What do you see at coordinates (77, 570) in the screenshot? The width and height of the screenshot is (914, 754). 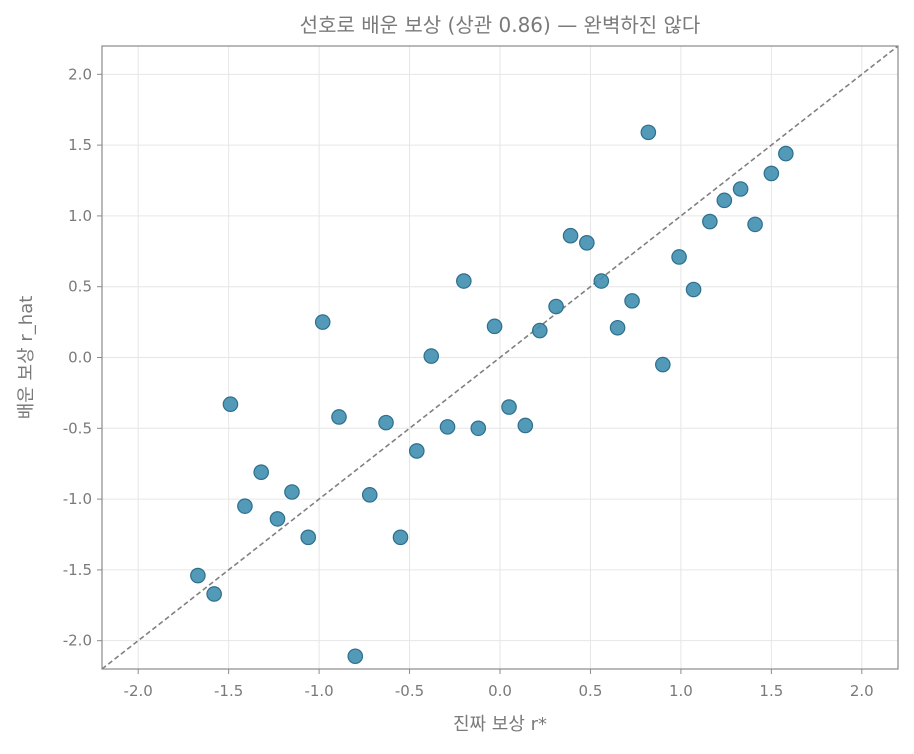 I see `y-tick-label: -1.5` at bounding box center [77, 570].